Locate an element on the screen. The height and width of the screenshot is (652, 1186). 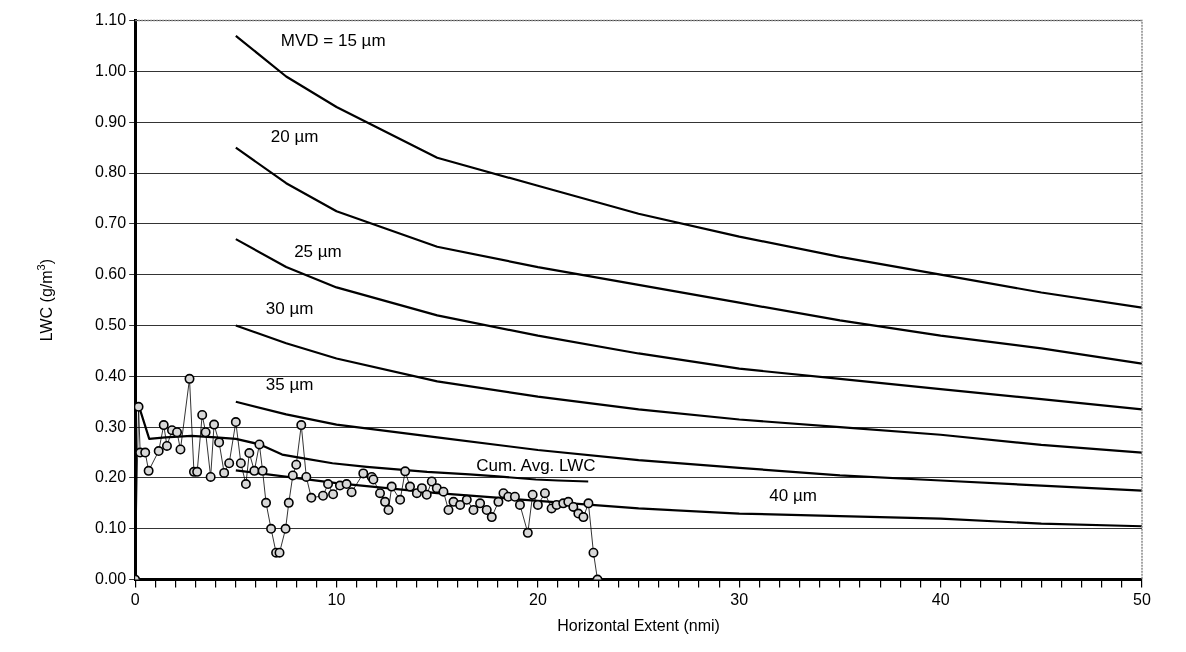
x-tick-label: 10 is located at coordinates (336, 599).